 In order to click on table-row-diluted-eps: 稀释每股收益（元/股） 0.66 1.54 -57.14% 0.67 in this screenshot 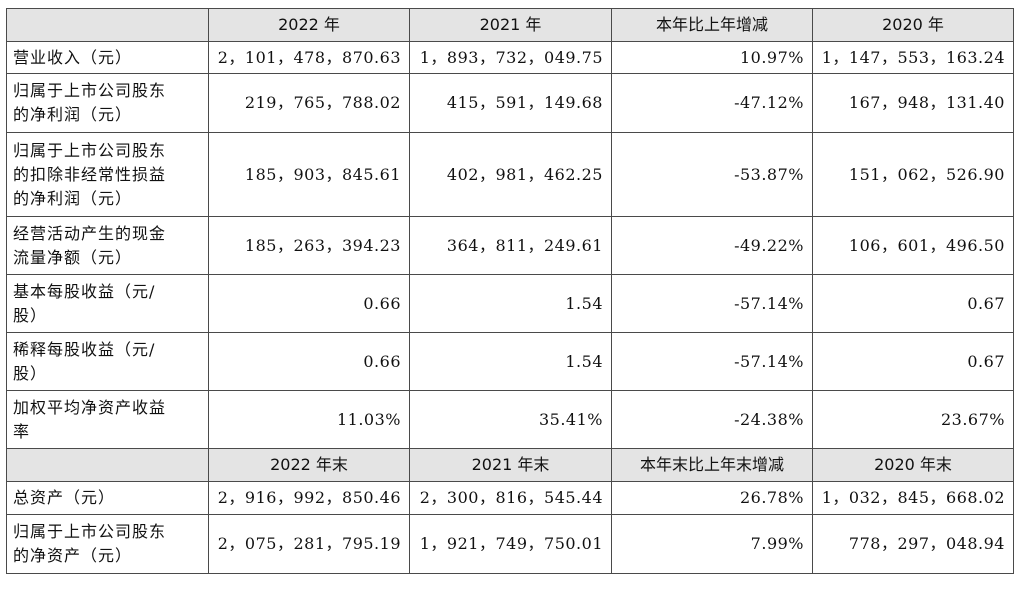, I will do `click(510, 361)`.